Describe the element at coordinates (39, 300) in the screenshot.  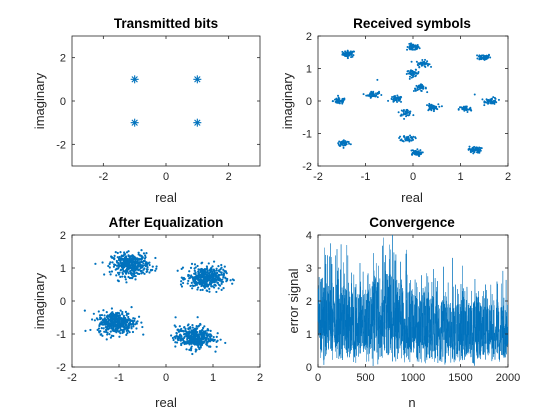
I see `y-axis-label: imaginary` at that location.